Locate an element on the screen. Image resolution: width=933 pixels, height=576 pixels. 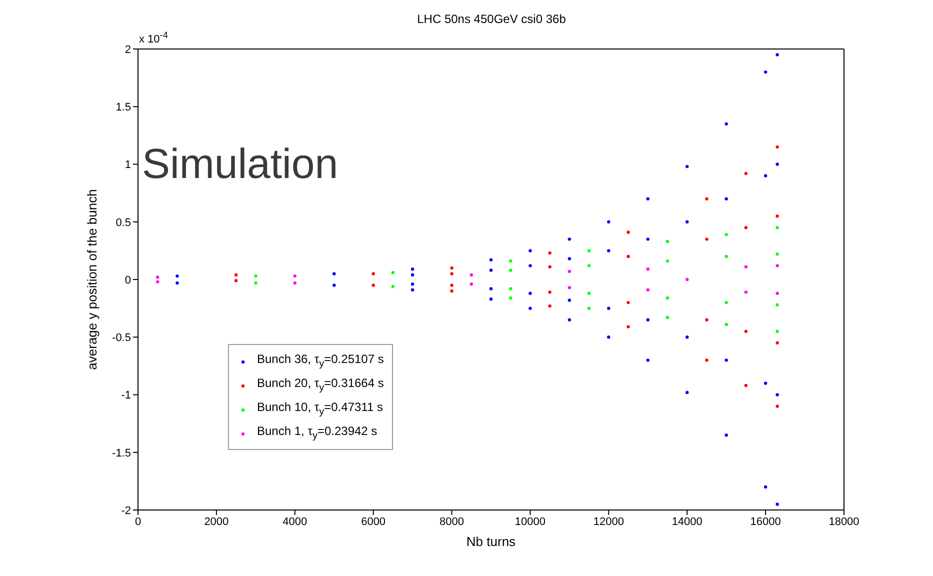
y-tick-label: -1.5 is located at coordinates (121, 453).